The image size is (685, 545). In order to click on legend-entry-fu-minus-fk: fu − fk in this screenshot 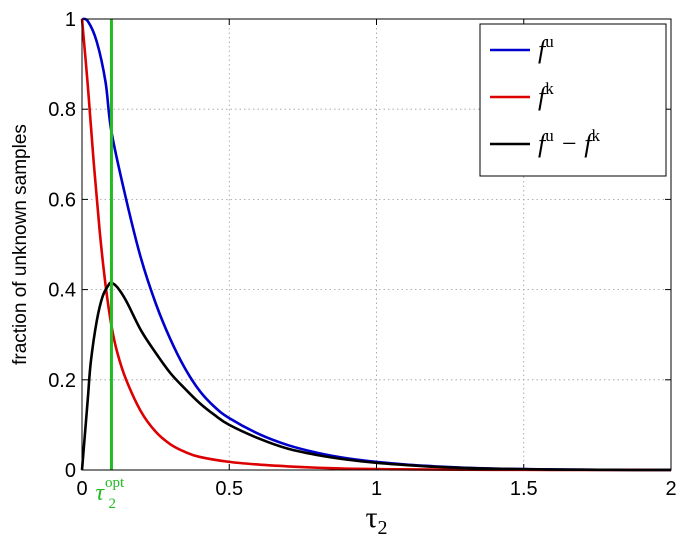, I will do `click(545, 142)`.